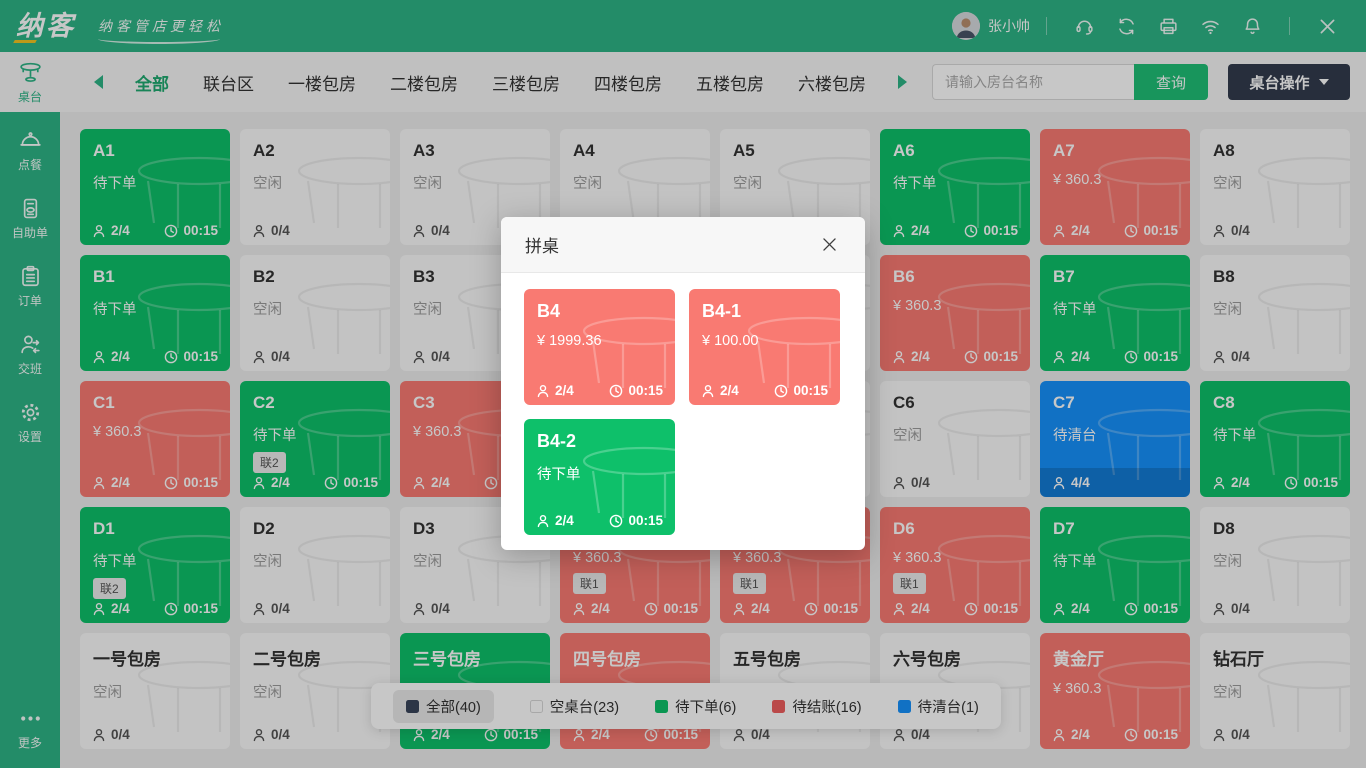 This screenshot has height=768, width=1366. I want to click on legend-item: 待下单(6), so click(695, 706).